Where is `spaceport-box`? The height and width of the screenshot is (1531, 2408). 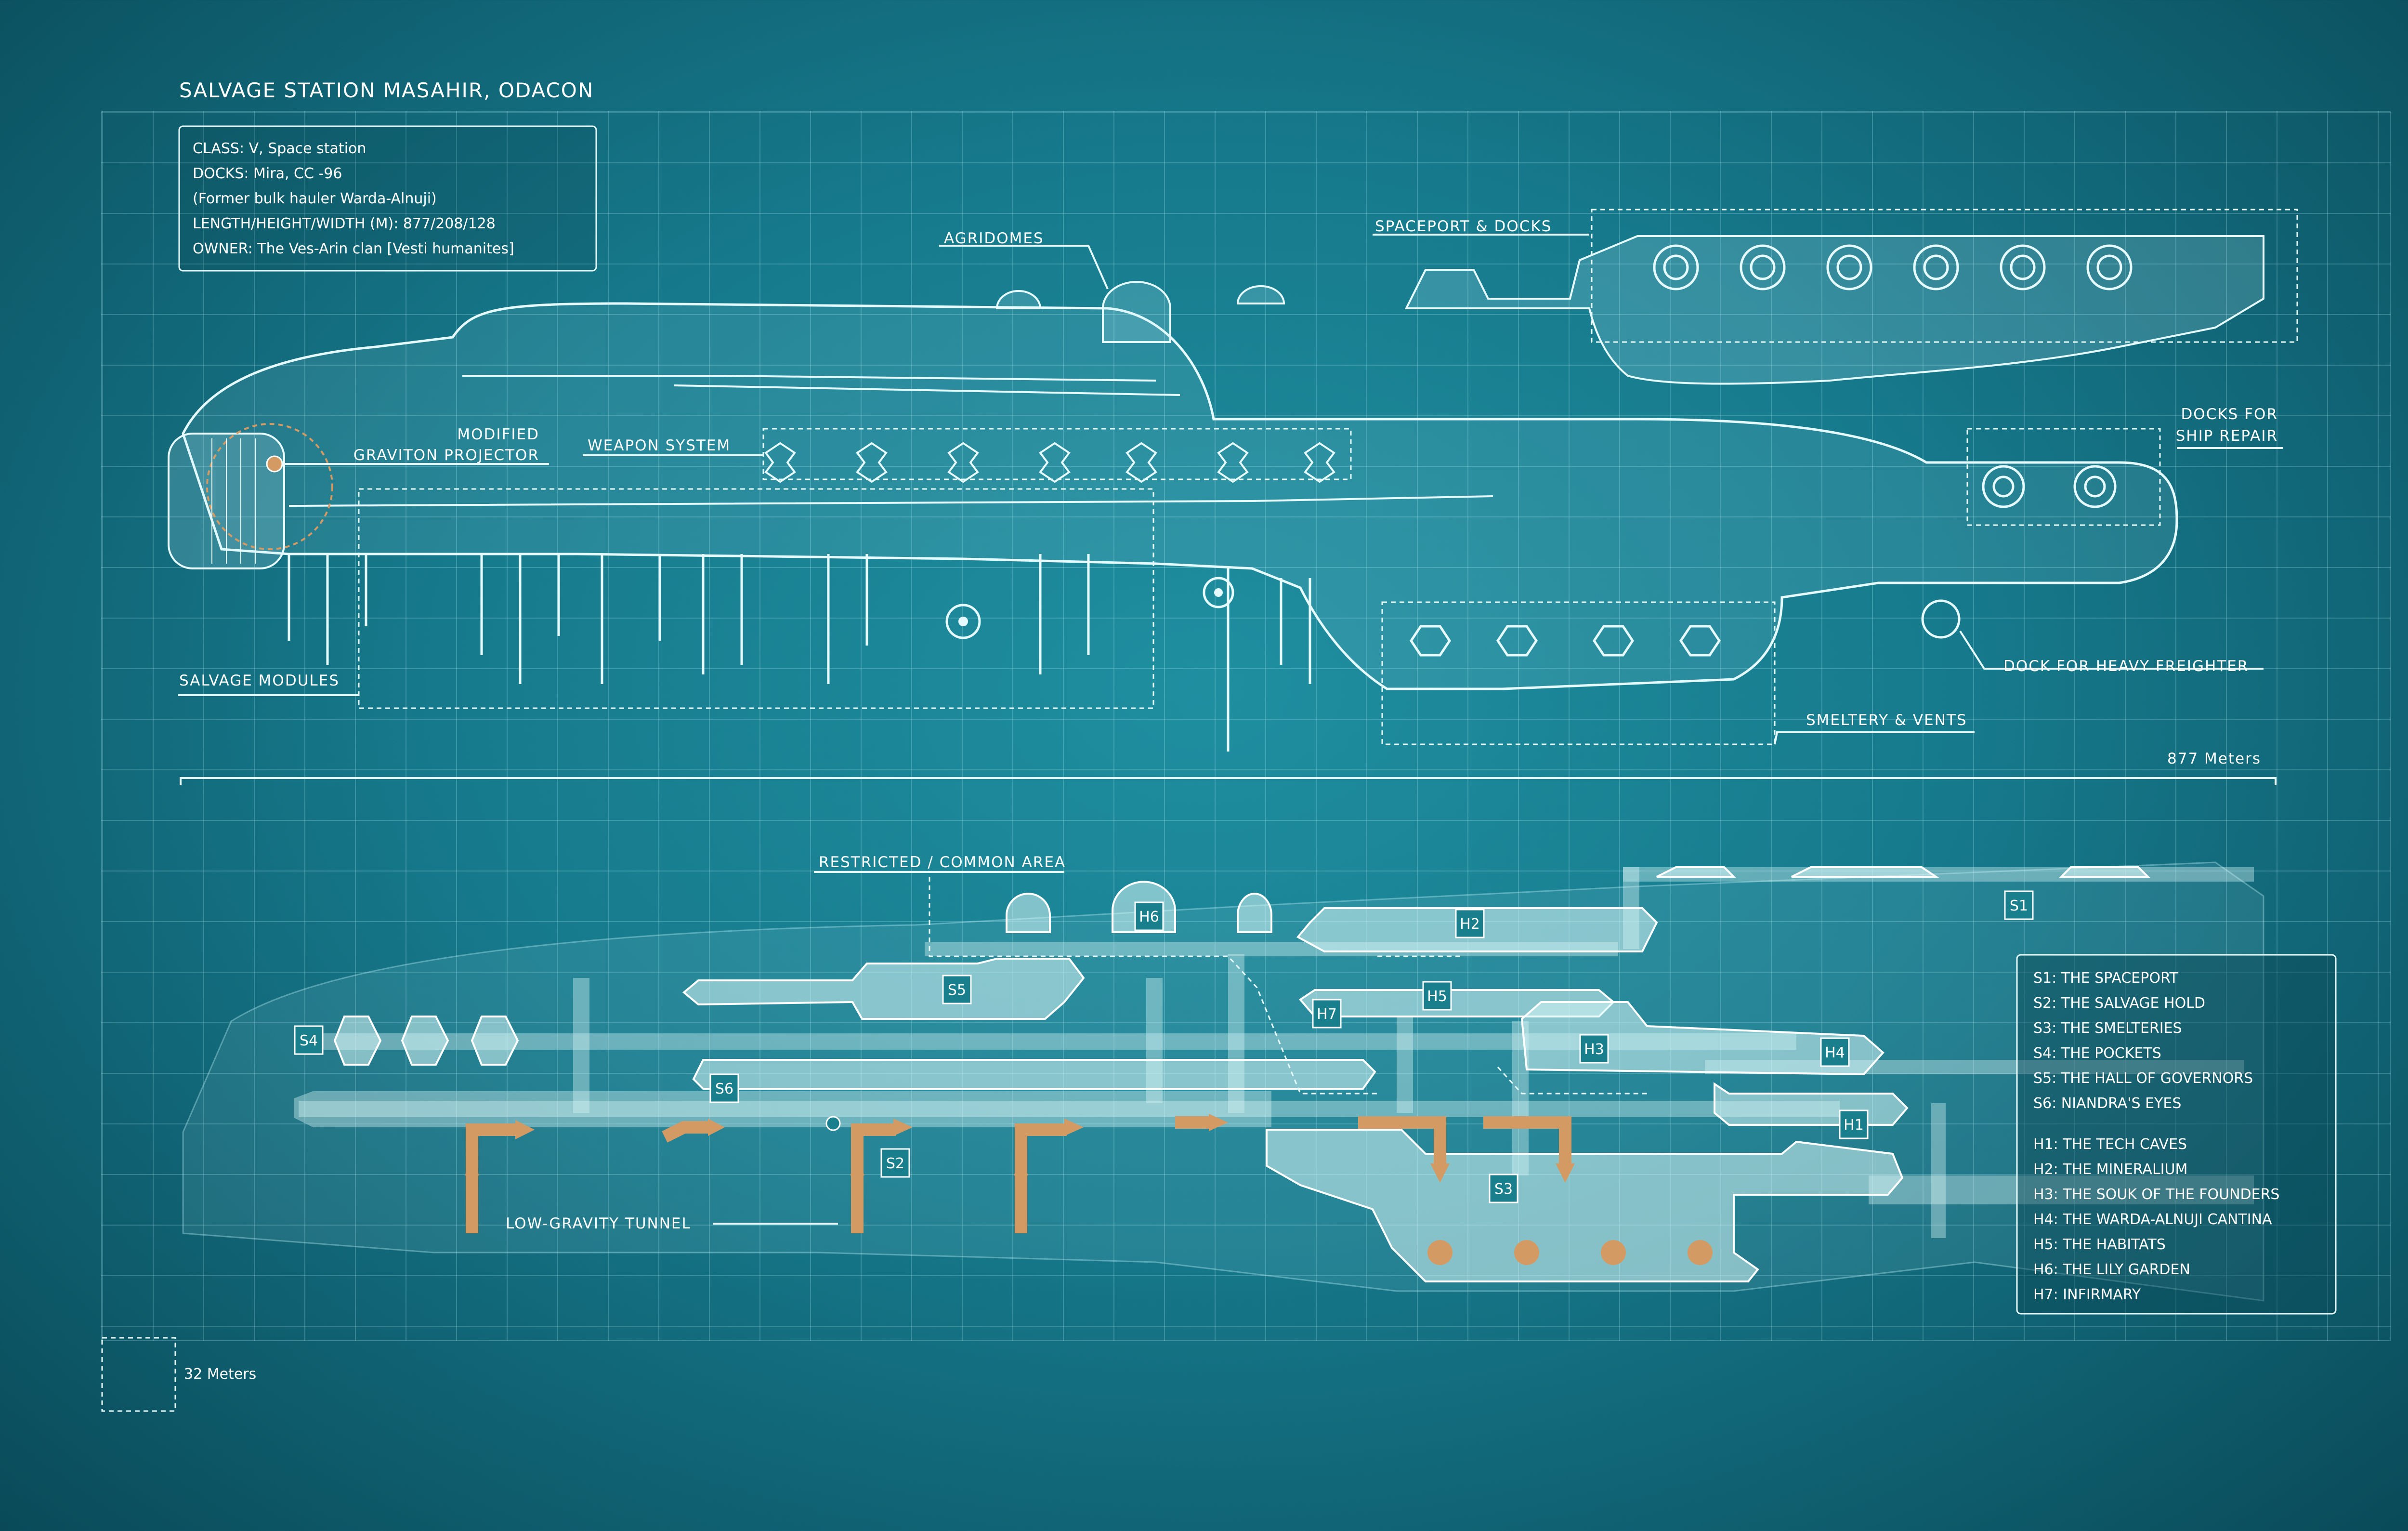 spaceport-box is located at coordinates (1944, 276).